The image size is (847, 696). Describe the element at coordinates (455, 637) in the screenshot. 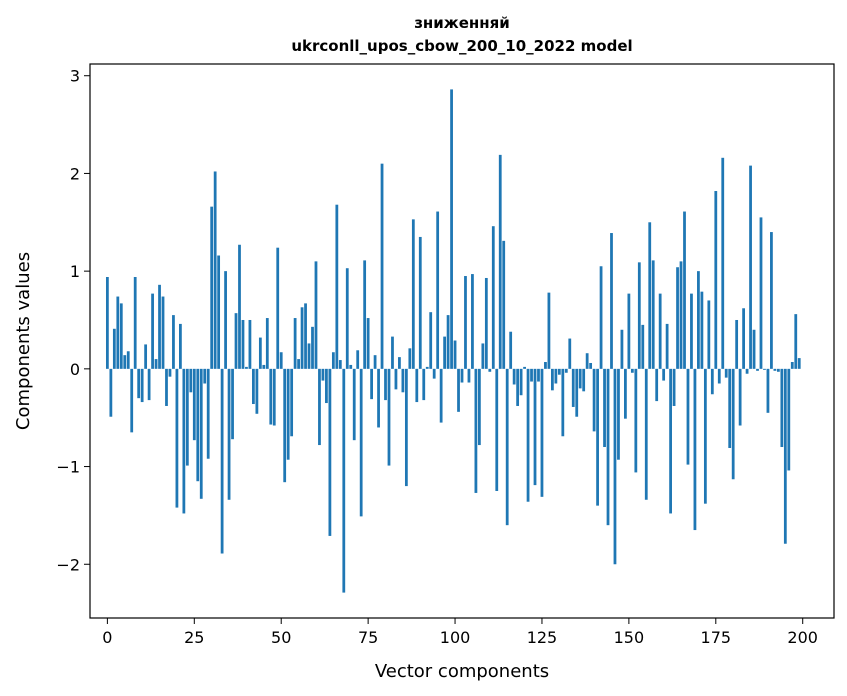

I see `x-tick-label: 100` at that location.